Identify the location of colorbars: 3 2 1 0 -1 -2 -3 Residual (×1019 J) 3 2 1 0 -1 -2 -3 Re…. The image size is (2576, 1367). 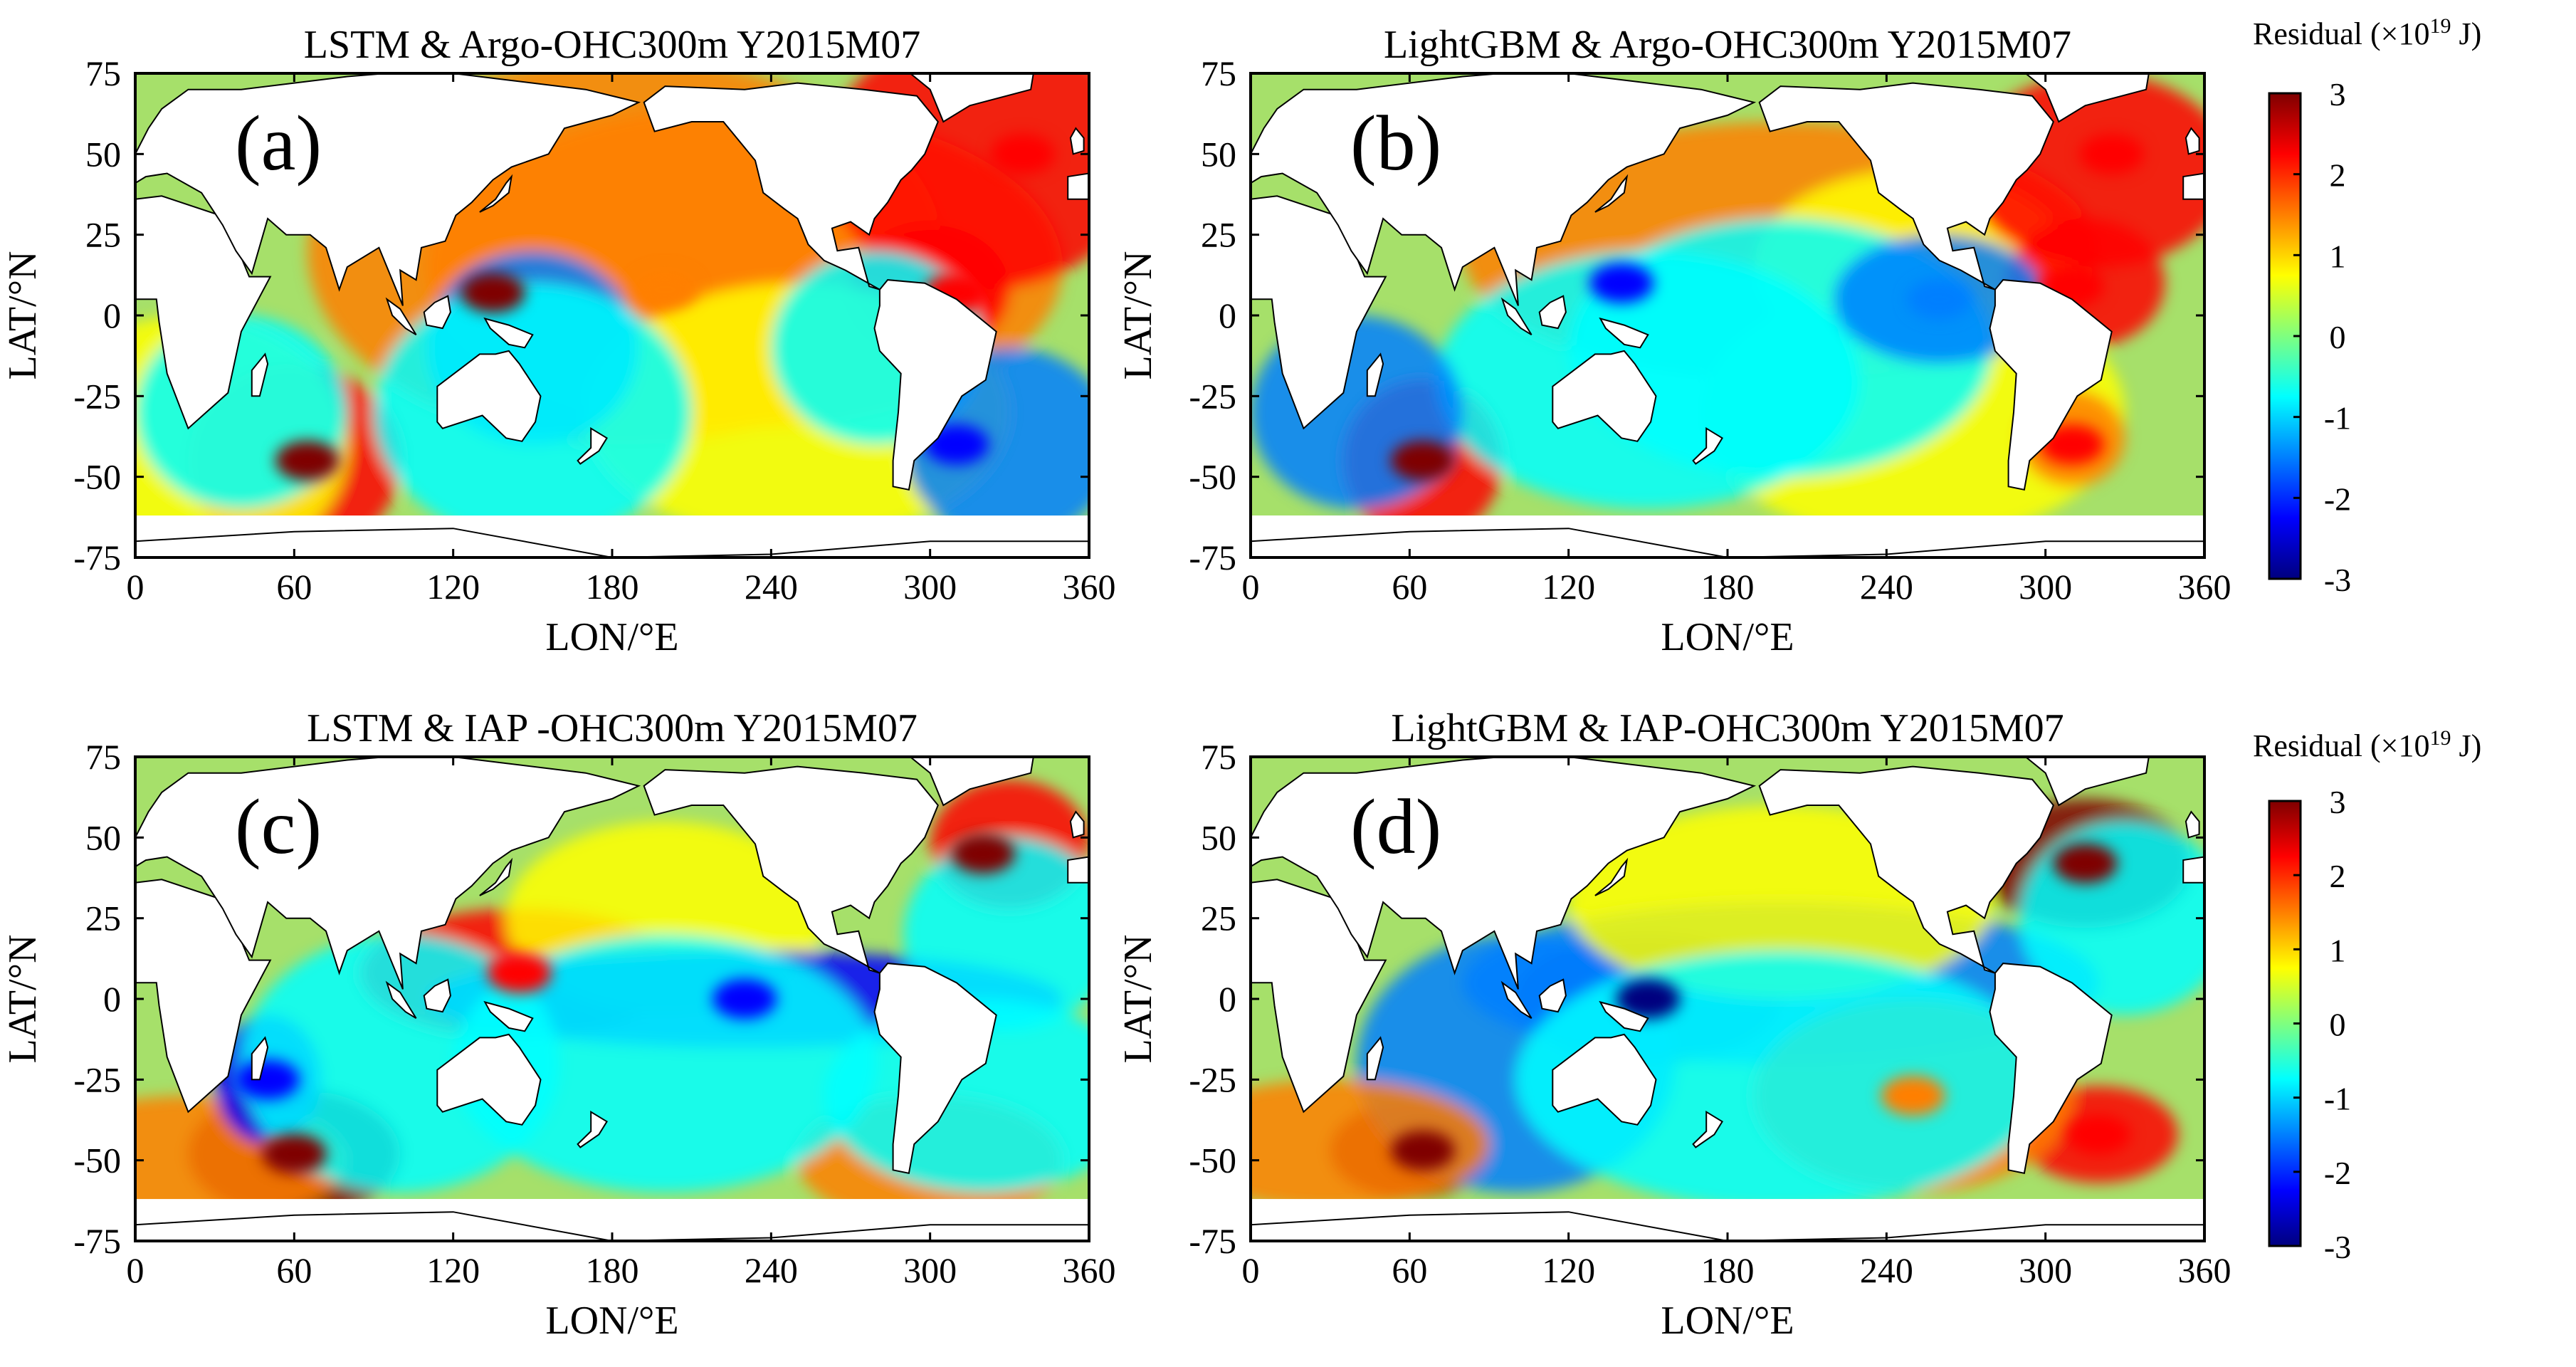
(2367, 639).